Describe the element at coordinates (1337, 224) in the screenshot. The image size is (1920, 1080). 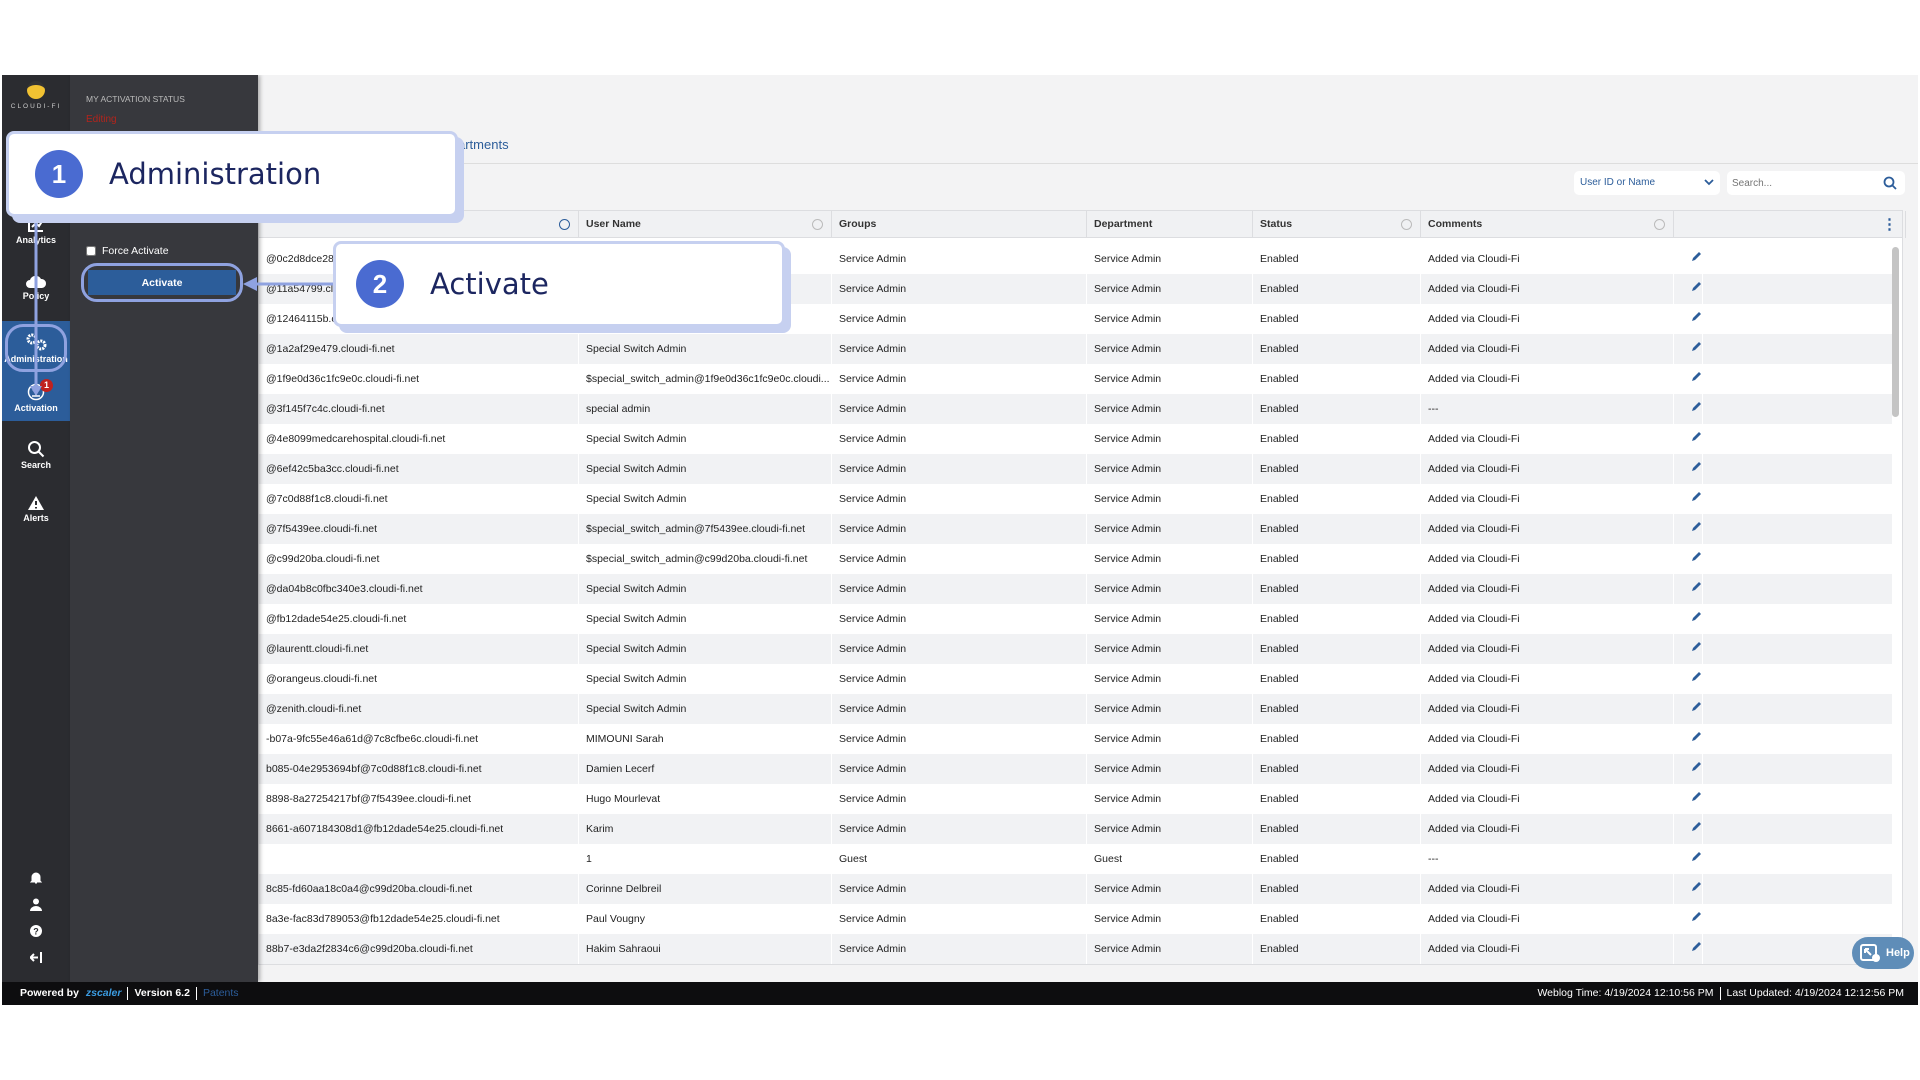
I see `column-header: Status` at that location.